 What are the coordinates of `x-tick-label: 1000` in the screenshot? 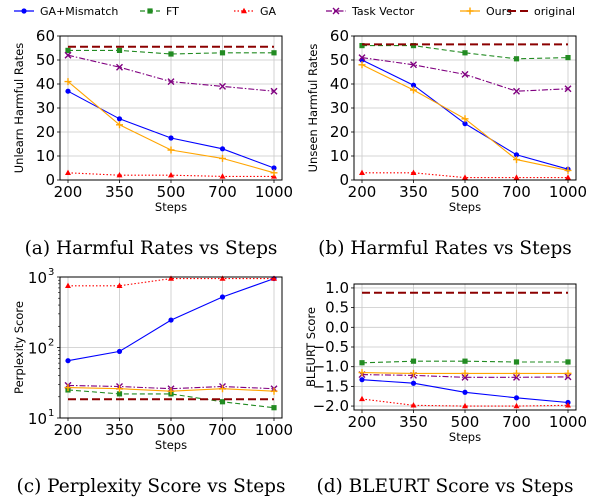 It's located at (568, 422).